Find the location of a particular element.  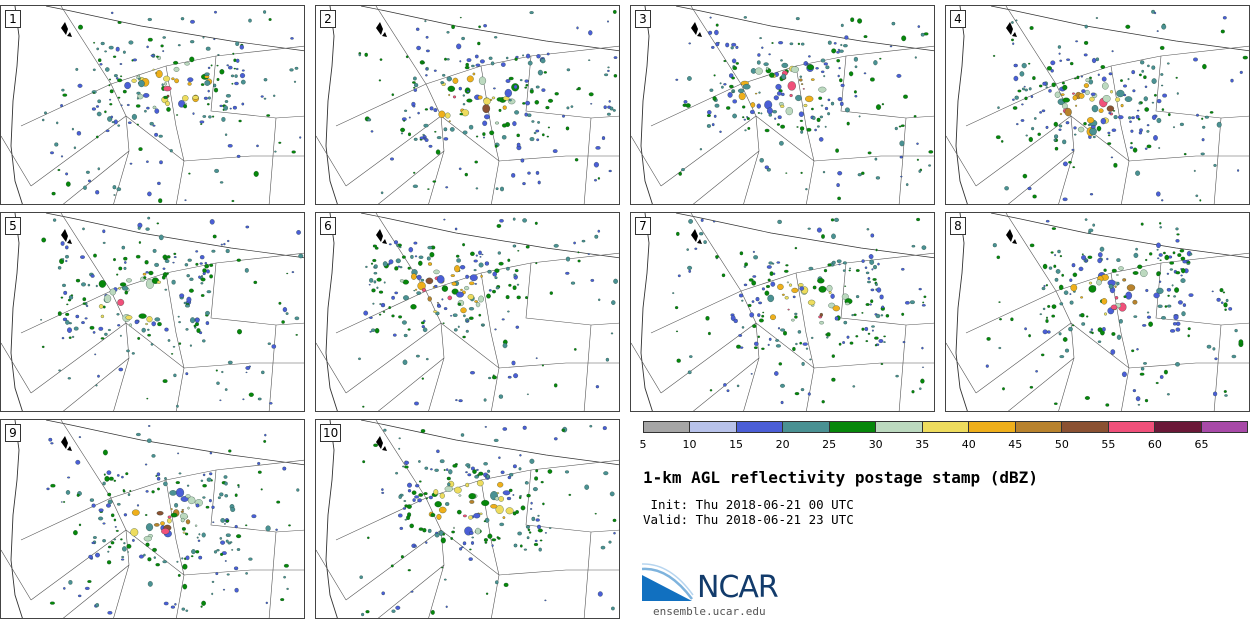

colorbar-tick-labels: 5 10 15 20 25 30 35 40 45 50 55 60 65 is located at coordinates (943, 446).